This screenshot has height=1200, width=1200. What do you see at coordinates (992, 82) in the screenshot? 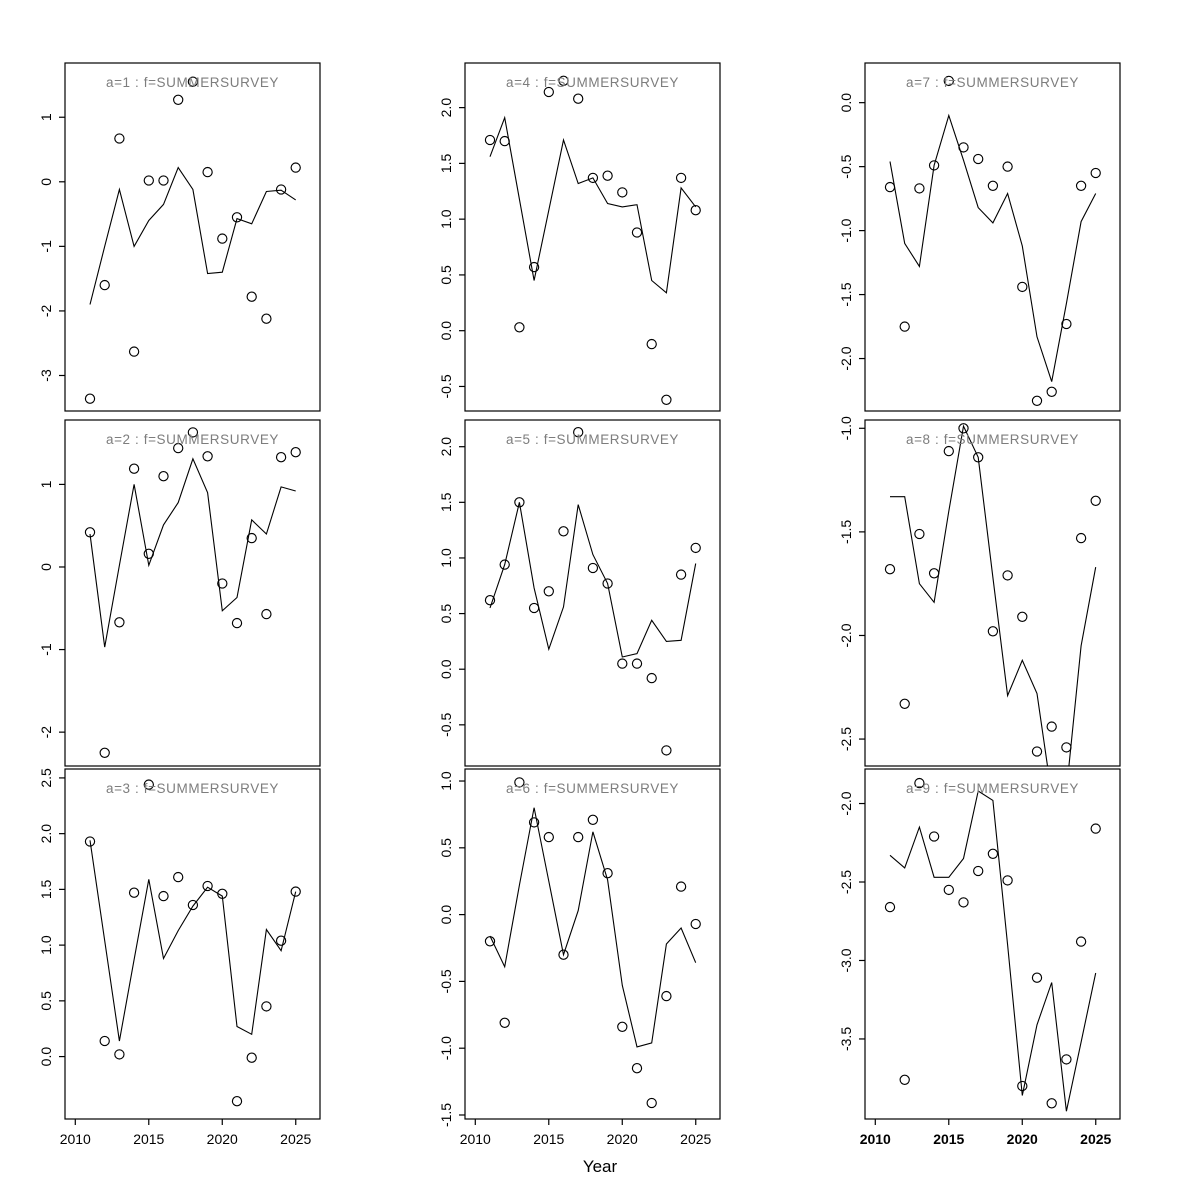
I see `panel-title: a=7 : f=SUMMERSURVEY` at bounding box center [992, 82].